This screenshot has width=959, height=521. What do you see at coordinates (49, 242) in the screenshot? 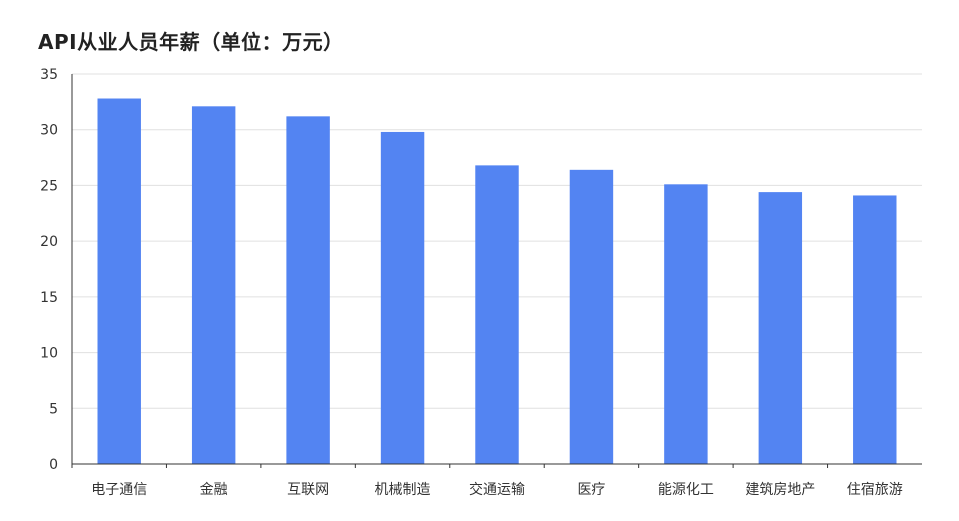
I see `y-tick-label-20: 20` at bounding box center [49, 242].